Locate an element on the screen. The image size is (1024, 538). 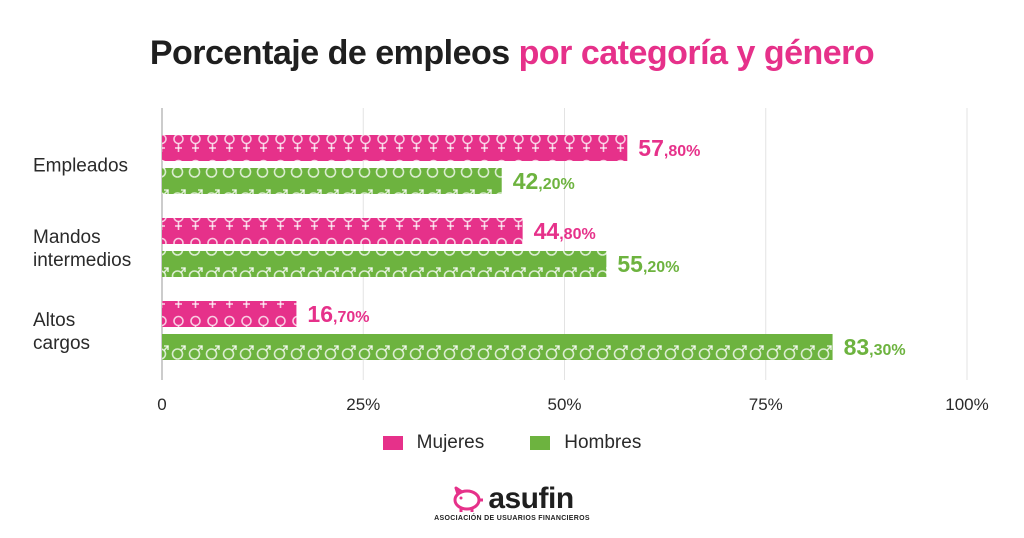
value-label: 44,80% is located at coordinates (565, 231).